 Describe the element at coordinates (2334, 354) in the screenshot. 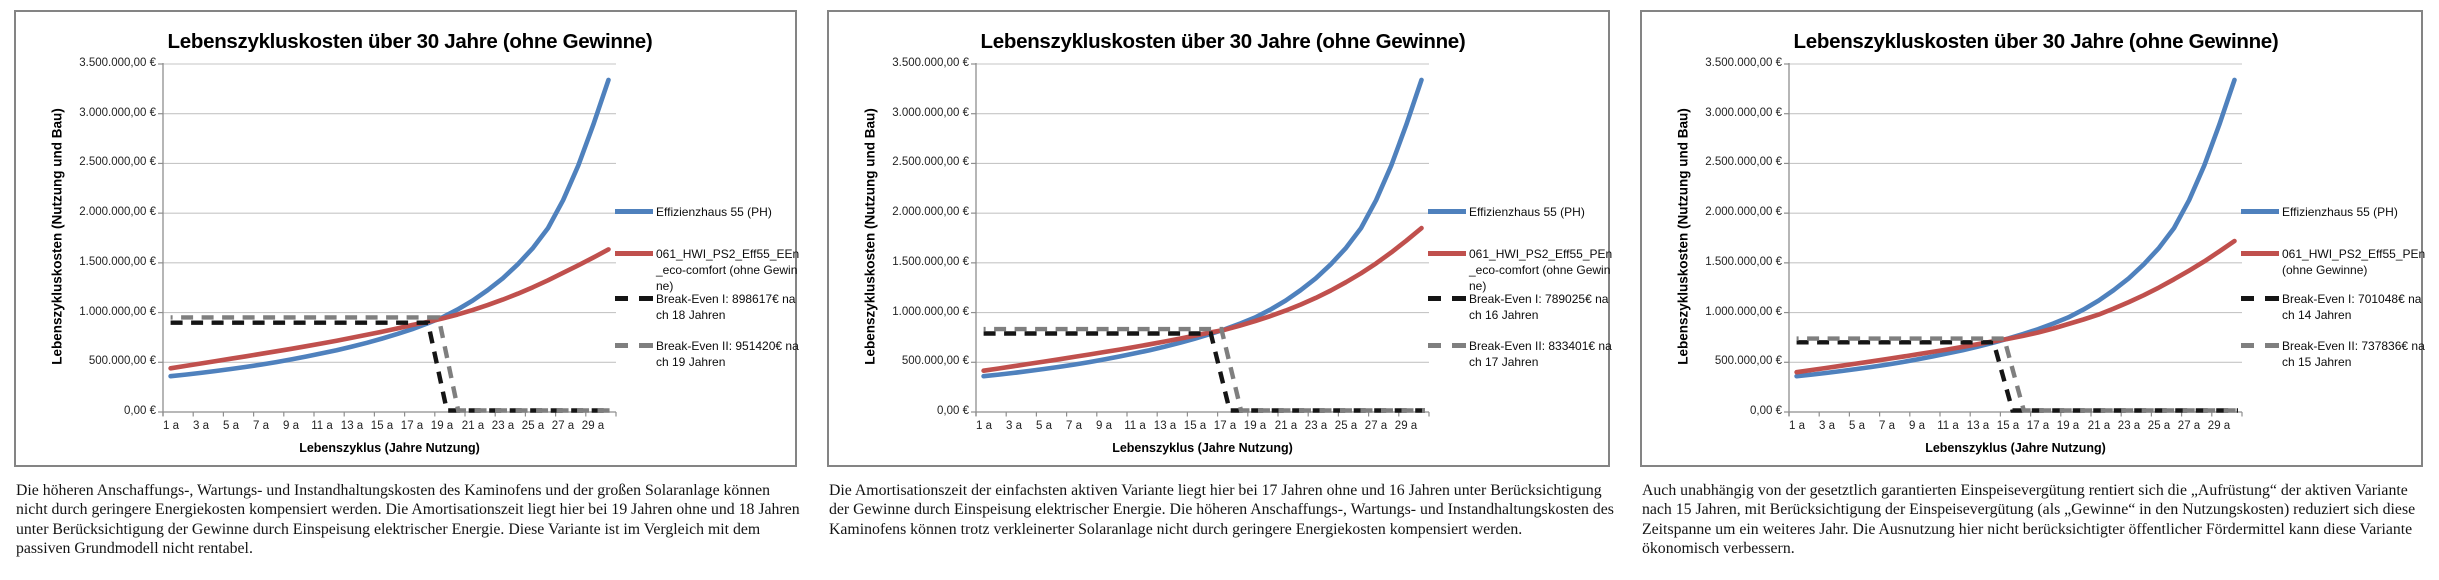

I see `legend-item: Break-Even II: 737836€ nach 15 Jahren` at that location.